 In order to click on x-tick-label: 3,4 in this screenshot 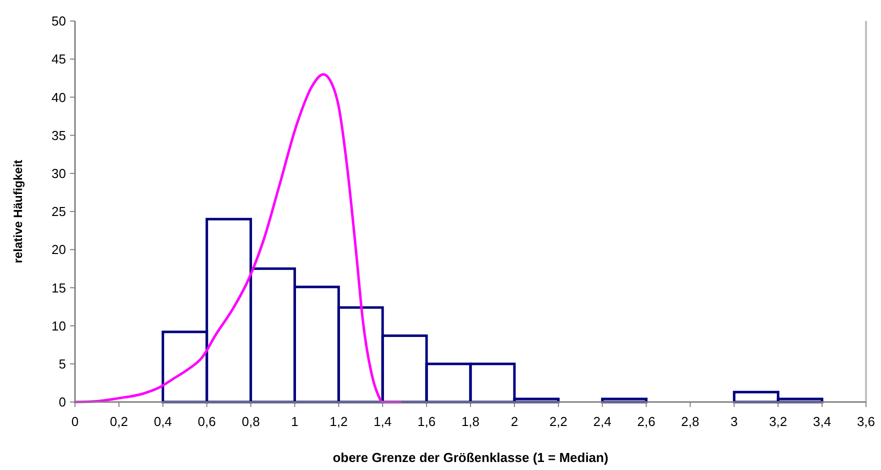, I will do `click(822, 421)`.